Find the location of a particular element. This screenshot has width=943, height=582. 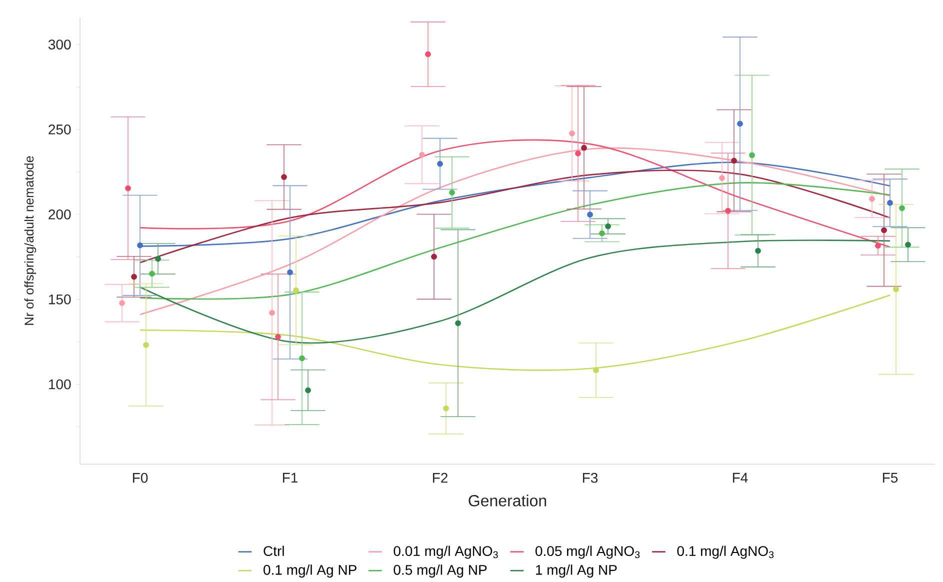

legend-label: 1 mg/l Ag NP is located at coordinates (576, 571).